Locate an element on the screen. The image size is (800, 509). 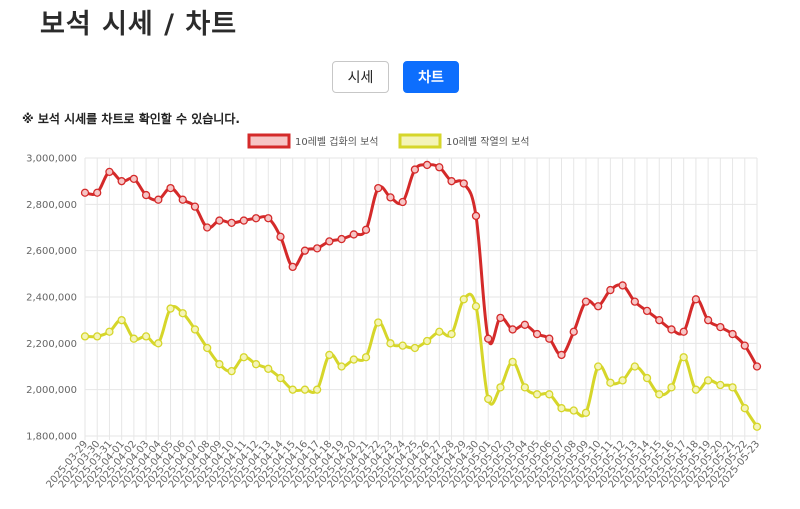
y-tick-label: 2,600,000 is located at coordinates (51, 251).